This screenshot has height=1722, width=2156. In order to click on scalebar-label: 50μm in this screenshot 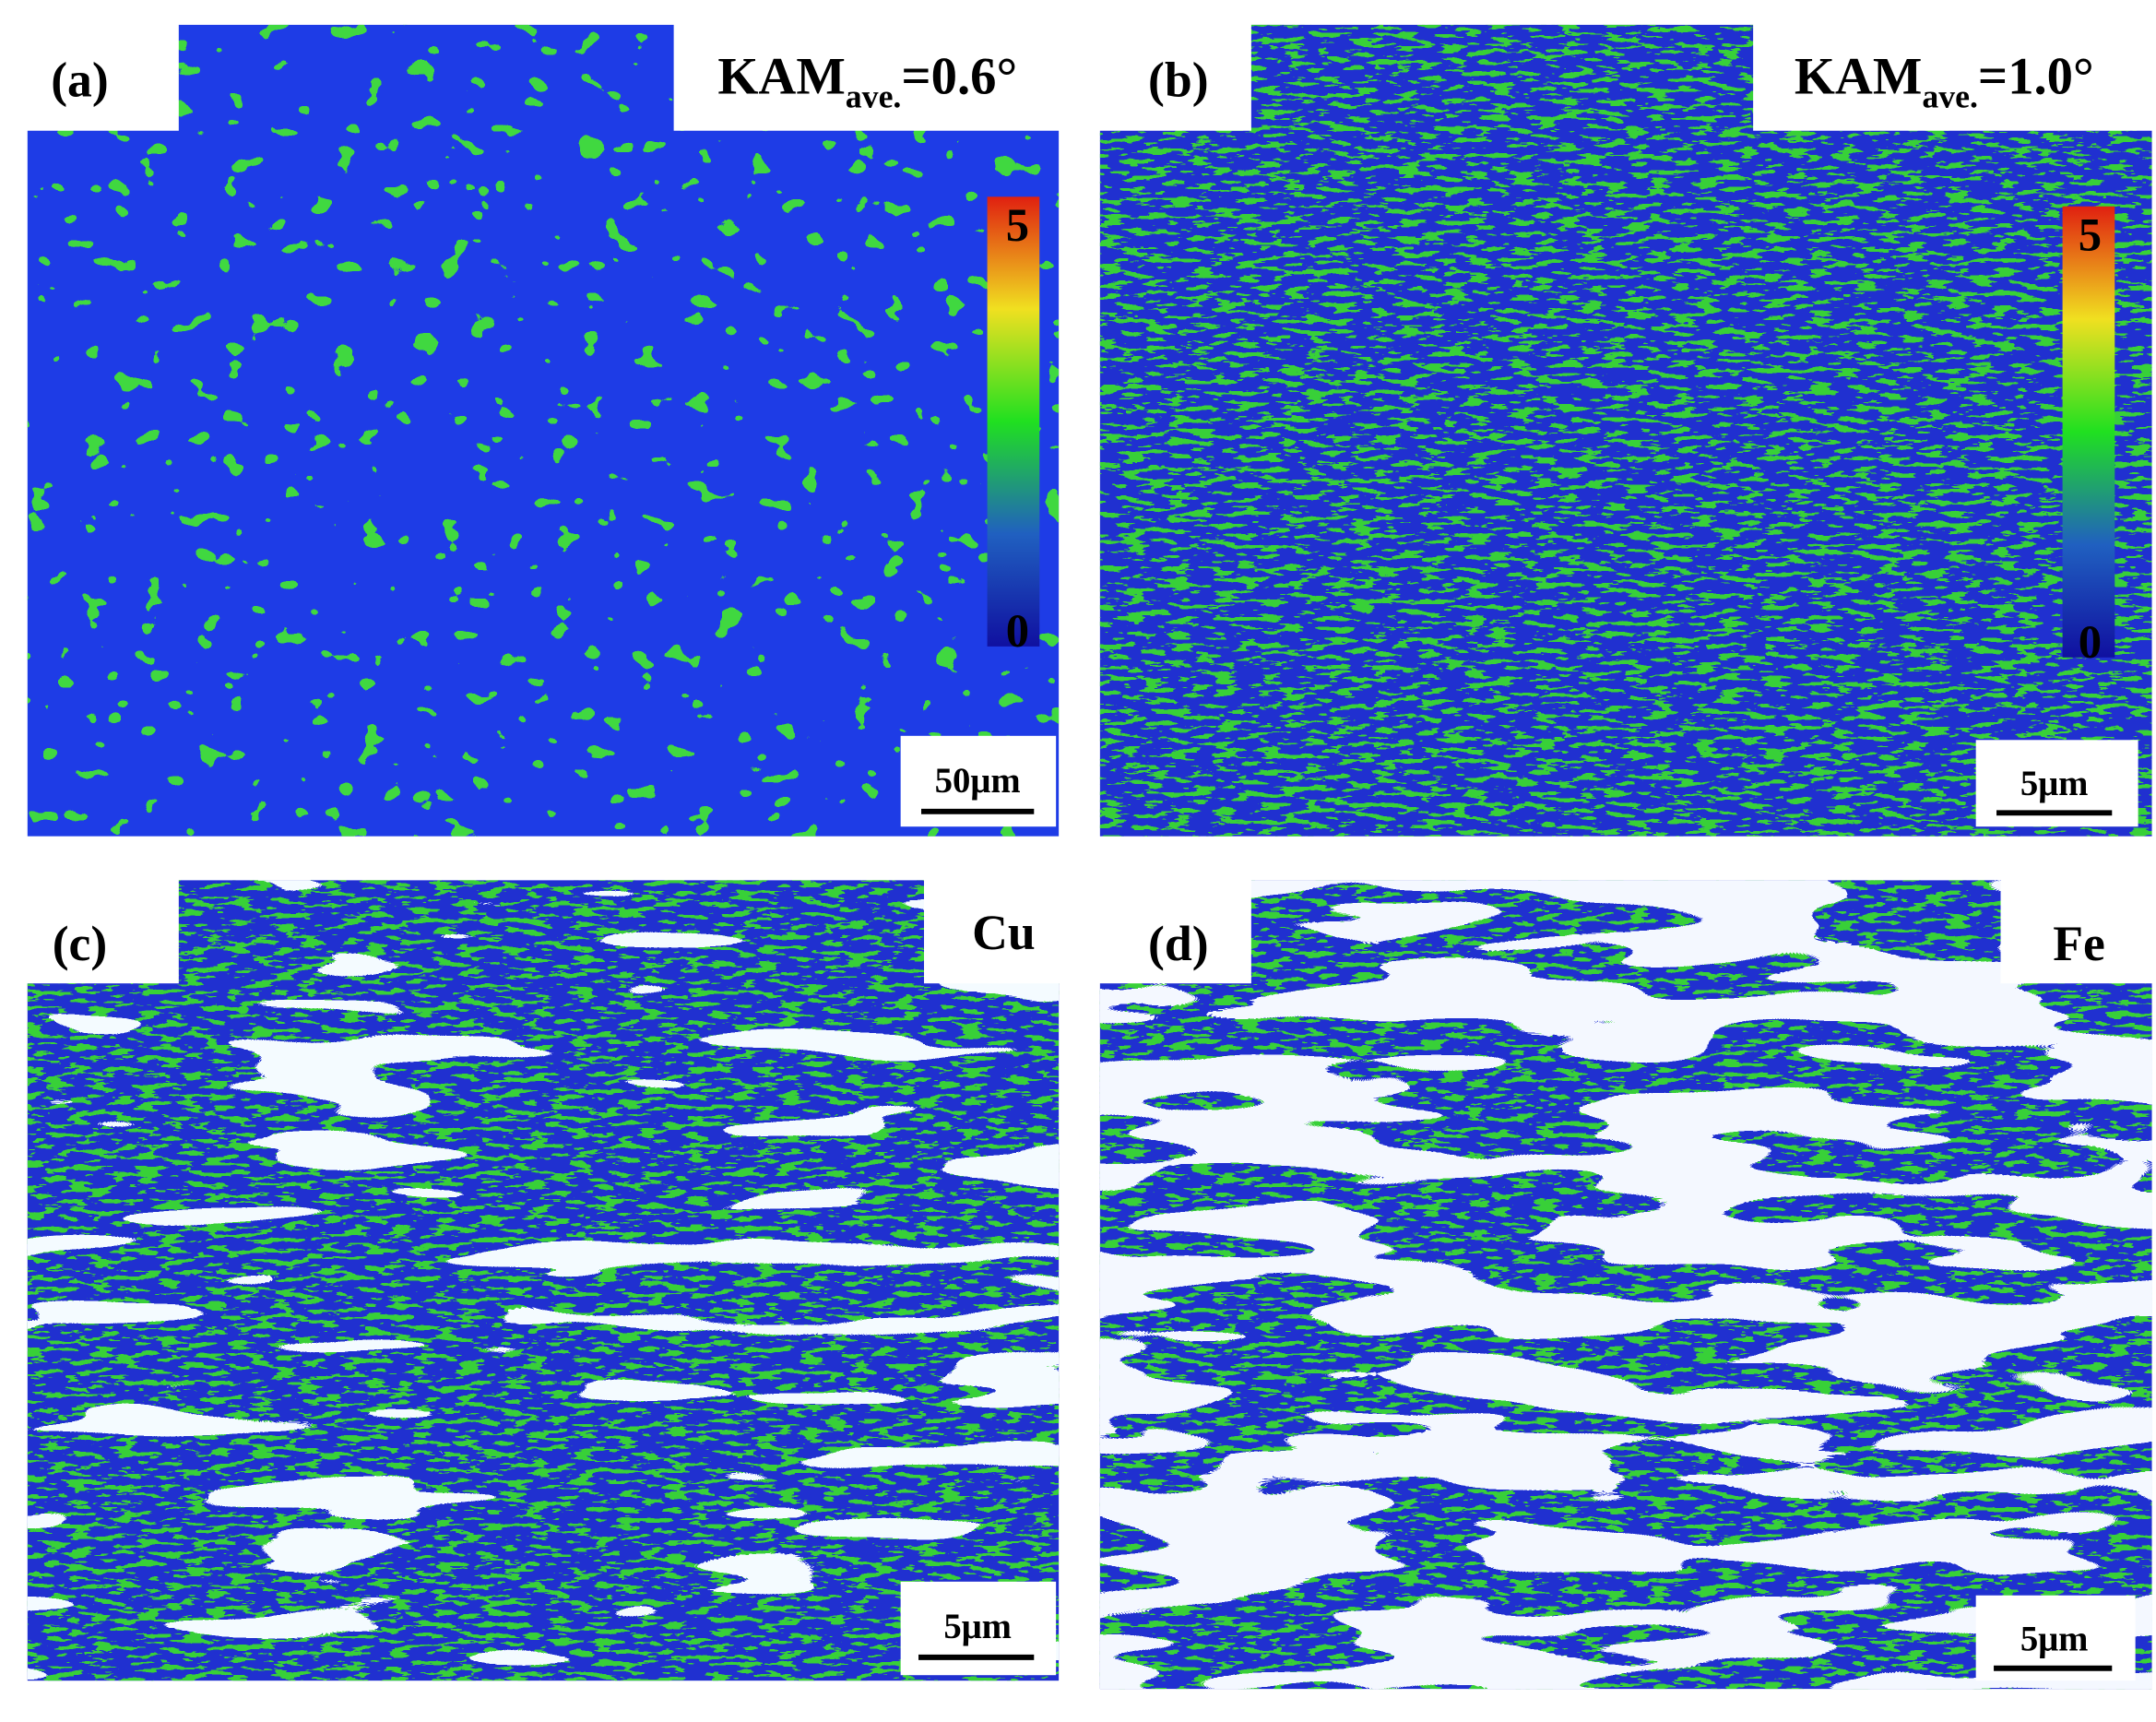, I will do `click(978, 781)`.